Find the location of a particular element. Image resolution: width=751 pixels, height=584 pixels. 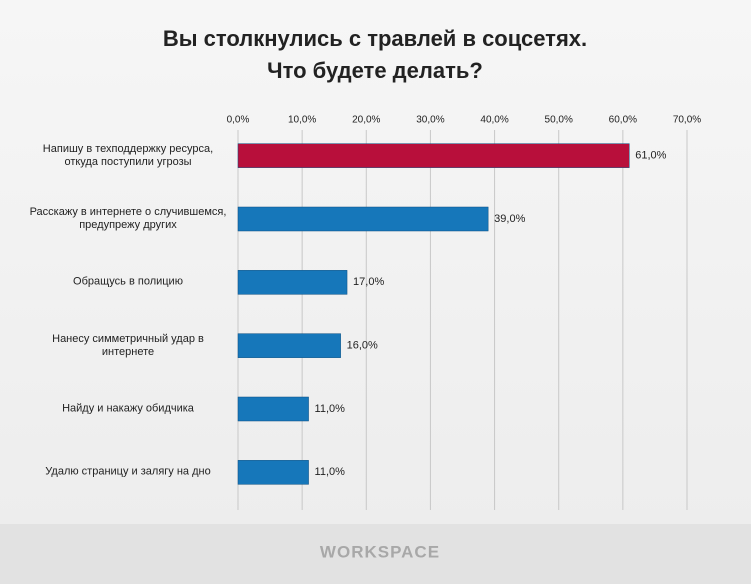

x-tick-label: 20,0% is located at coordinates (366, 120).